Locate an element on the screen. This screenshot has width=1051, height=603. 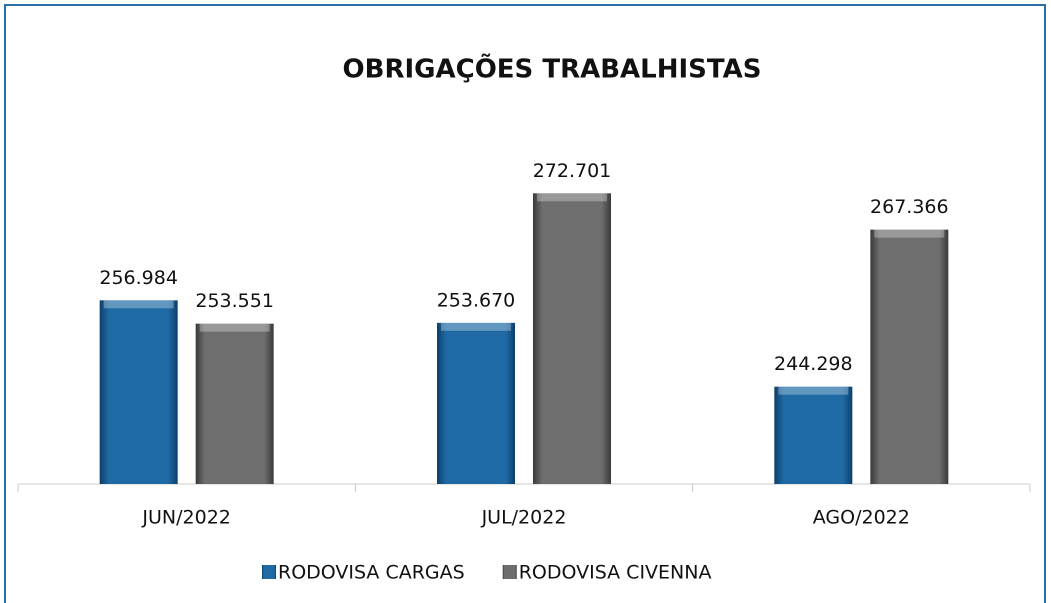
x-tick-label: AGO/2022 is located at coordinates (861, 518).